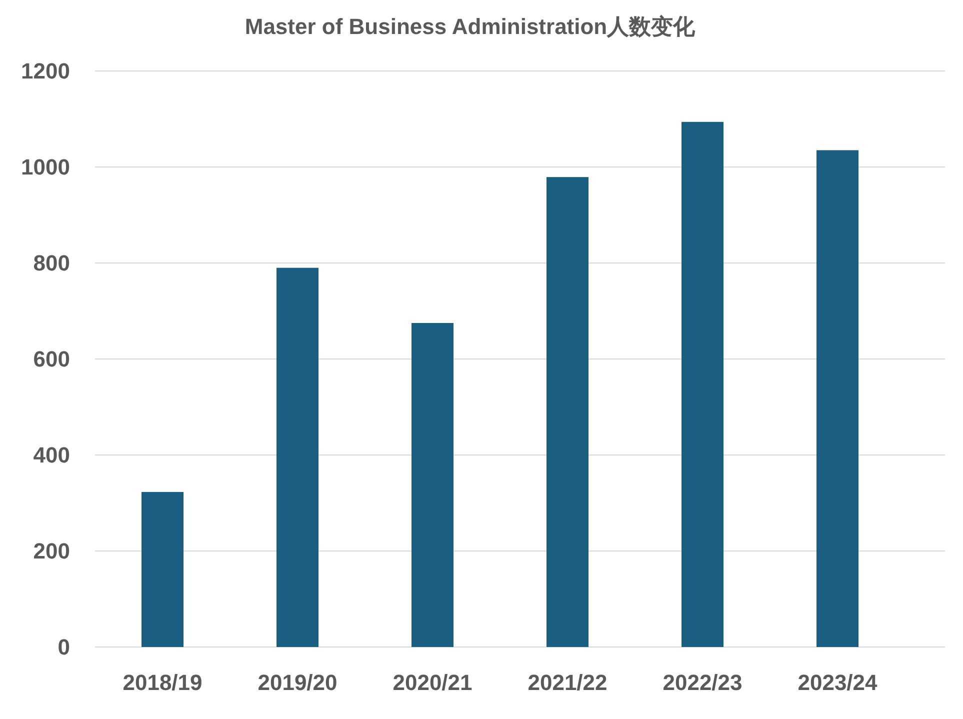  Describe the element at coordinates (702, 682) in the screenshot. I see `x-tick-label: 2022/23` at that location.